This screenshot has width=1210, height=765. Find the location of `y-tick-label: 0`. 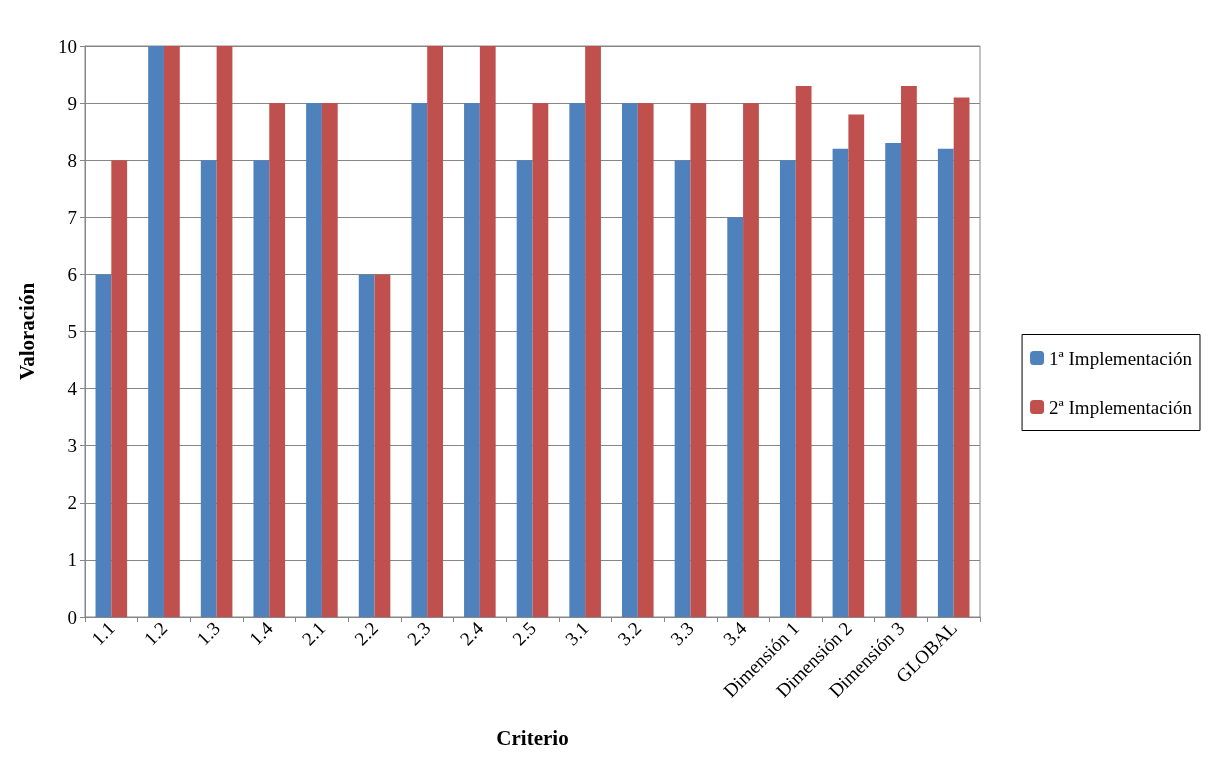

y-tick-label: 0 is located at coordinates (72, 617).